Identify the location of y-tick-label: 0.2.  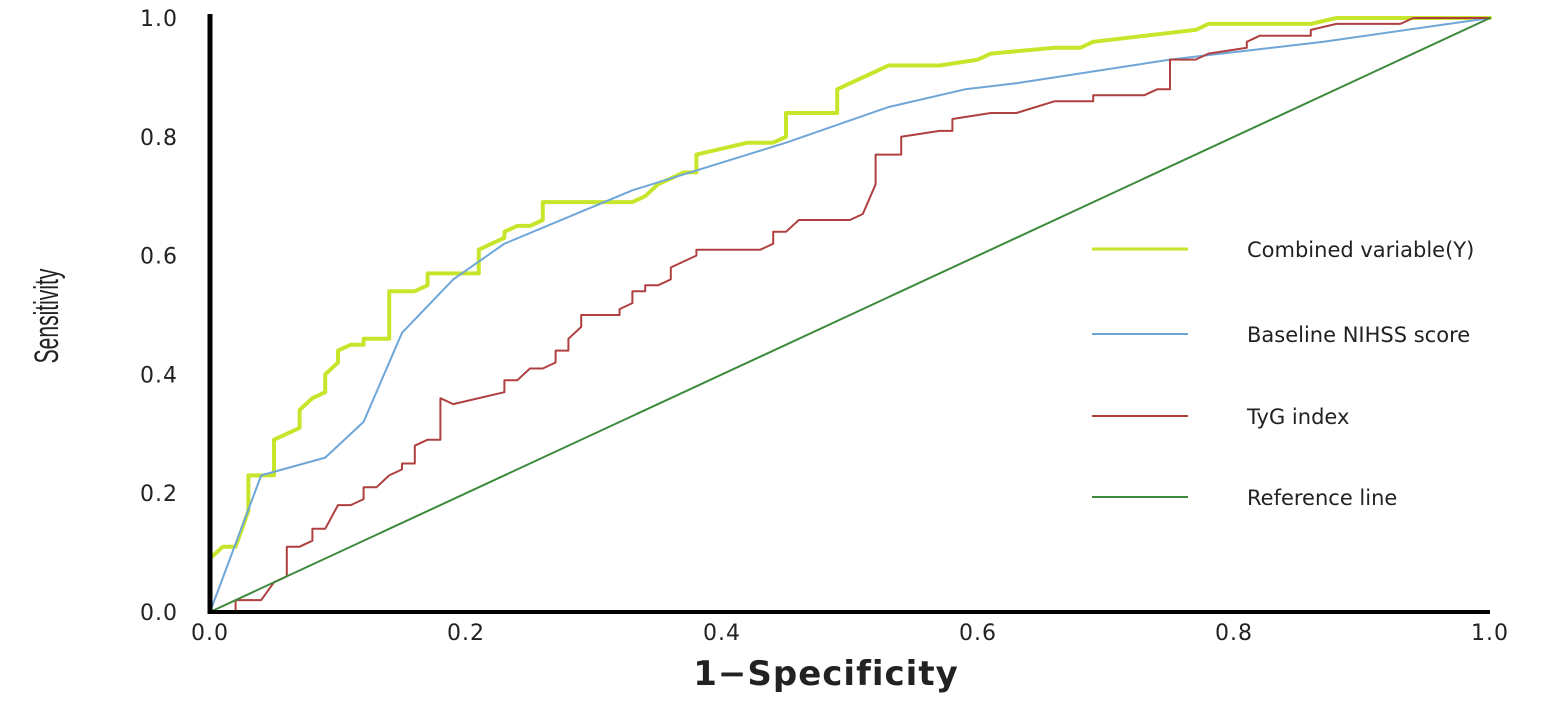
(159, 494).